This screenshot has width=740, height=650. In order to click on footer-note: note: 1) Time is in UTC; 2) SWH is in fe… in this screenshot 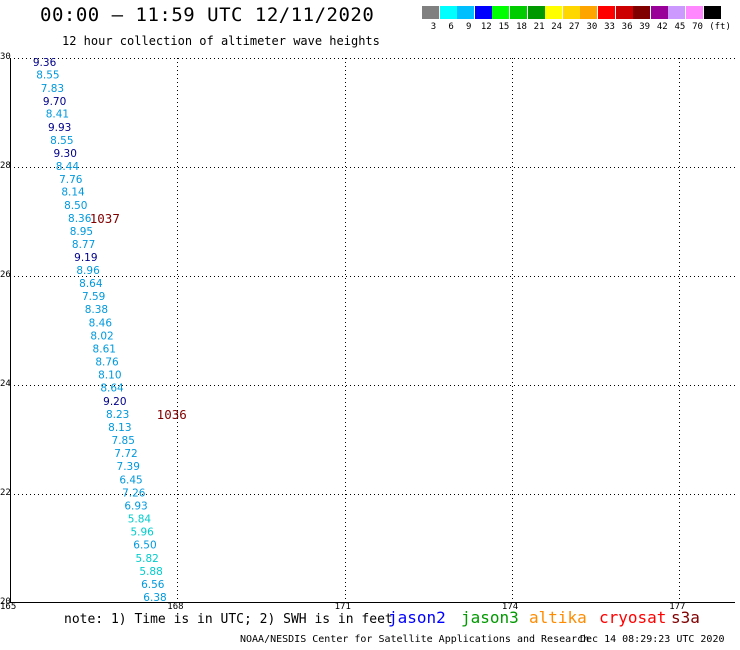, I will do `click(228, 619)`.